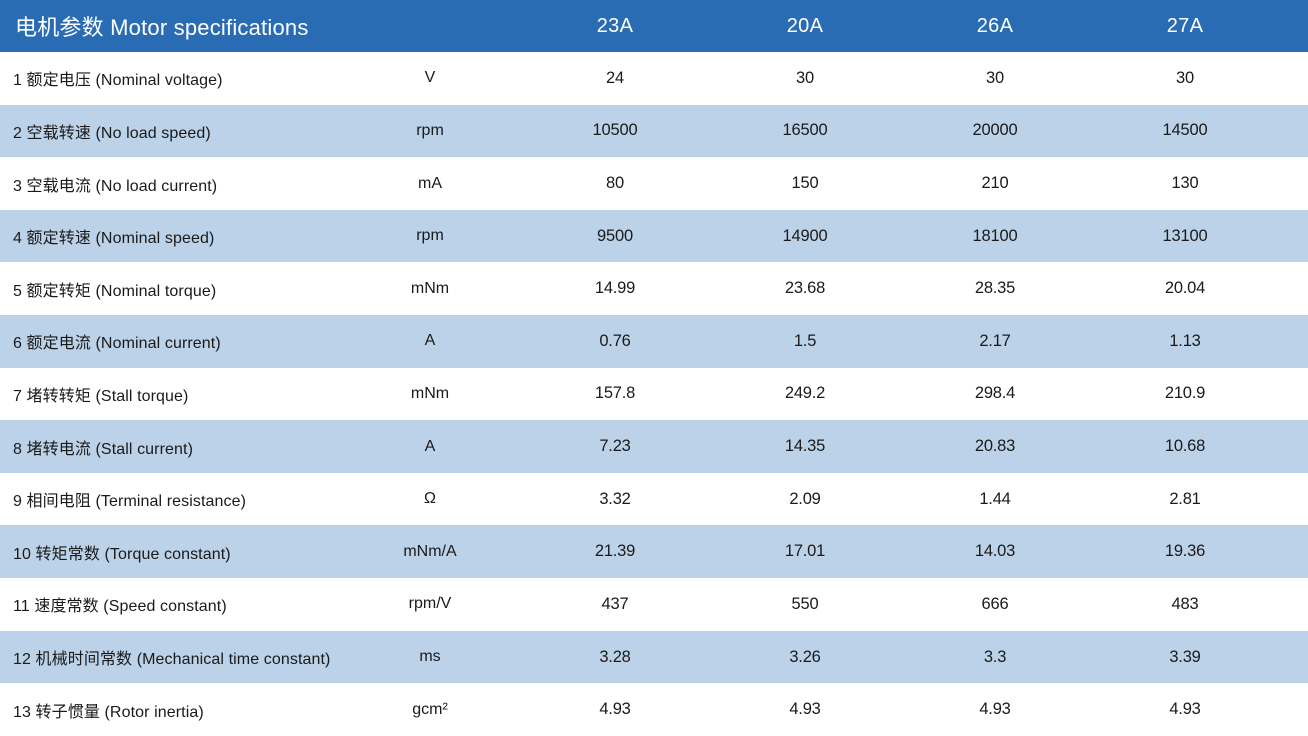  I want to click on row-value: 14500, so click(1185, 130).